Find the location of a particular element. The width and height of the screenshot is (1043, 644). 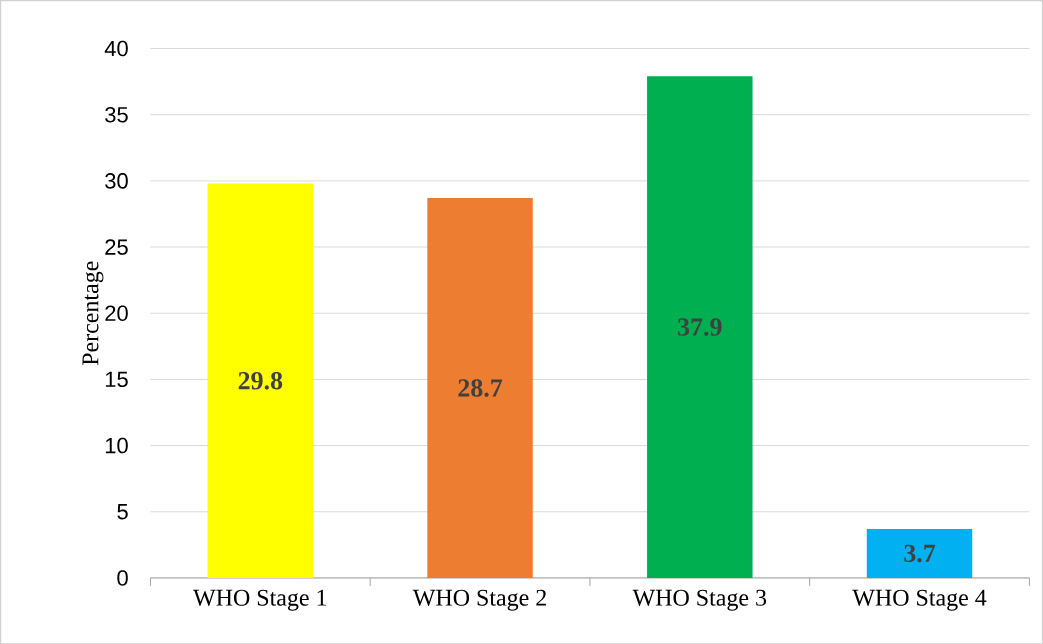

x-tick-label: WHO Stage 1 is located at coordinates (260, 600).